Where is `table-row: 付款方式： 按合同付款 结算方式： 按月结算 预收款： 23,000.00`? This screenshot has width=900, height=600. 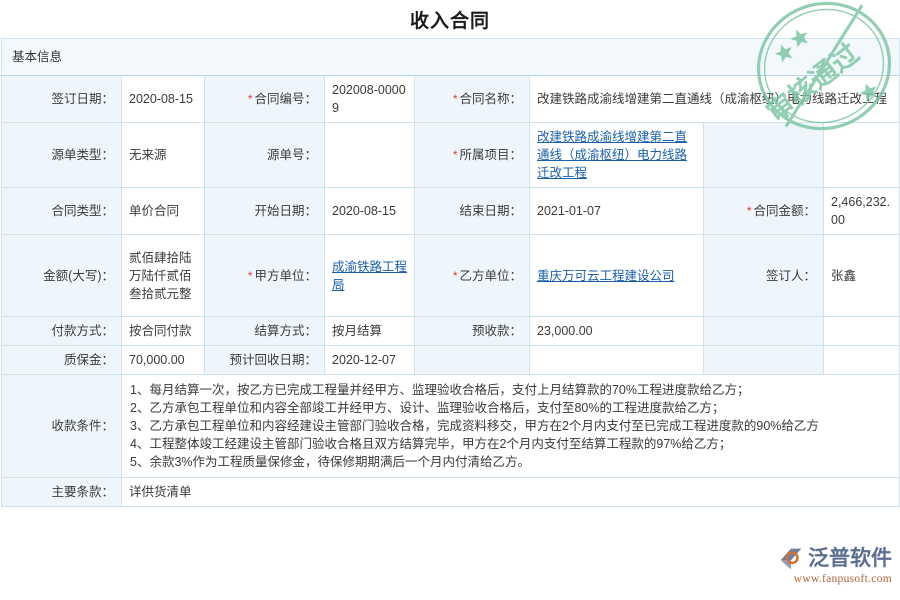 table-row: 付款方式： 按合同付款 结算方式： 按月结算 预收款： 23,000.00 is located at coordinates (450, 331).